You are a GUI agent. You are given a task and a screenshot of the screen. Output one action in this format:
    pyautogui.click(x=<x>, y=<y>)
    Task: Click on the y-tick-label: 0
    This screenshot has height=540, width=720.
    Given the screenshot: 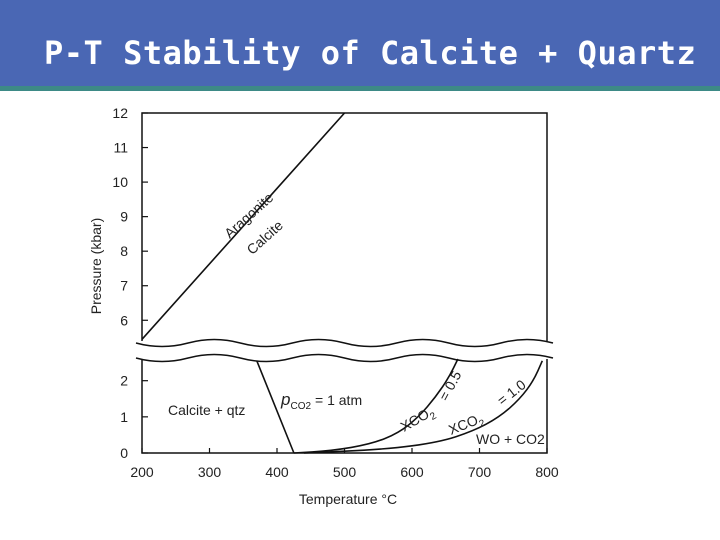 What is the action you would take?
    pyautogui.click(x=124, y=453)
    